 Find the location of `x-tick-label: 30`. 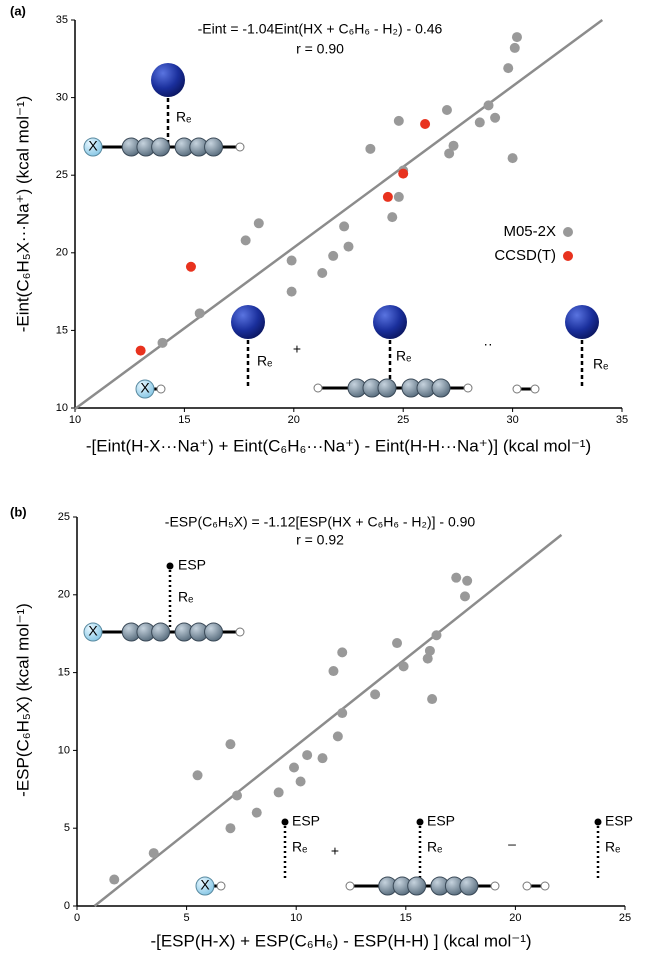

x-tick-label: 30 is located at coordinates (512, 420).